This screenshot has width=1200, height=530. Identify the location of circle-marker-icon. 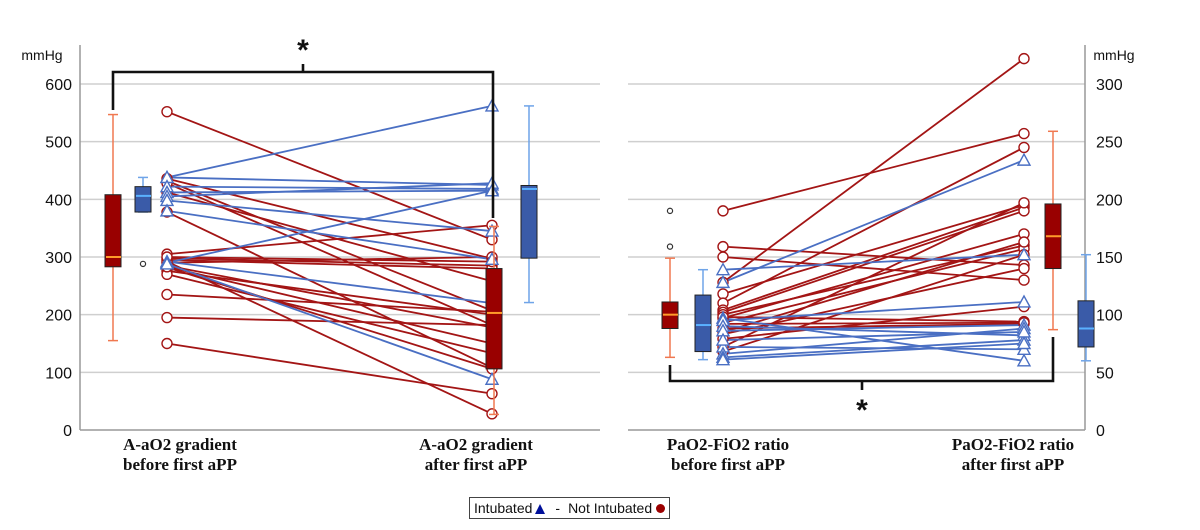
(661, 508).